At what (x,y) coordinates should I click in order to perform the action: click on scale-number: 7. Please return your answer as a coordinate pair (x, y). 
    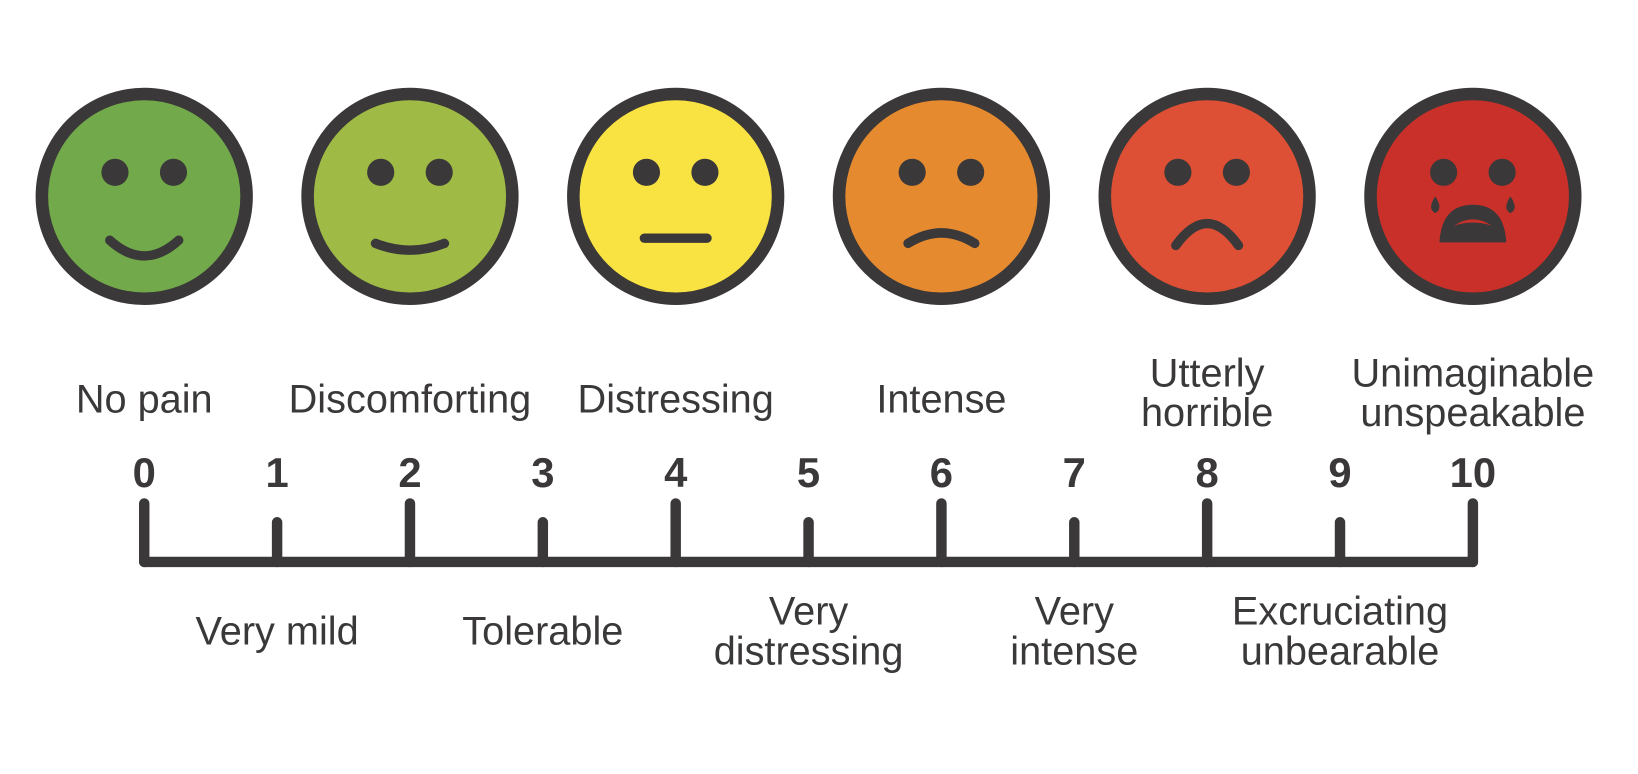
    Looking at the image, I should click on (1074, 472).